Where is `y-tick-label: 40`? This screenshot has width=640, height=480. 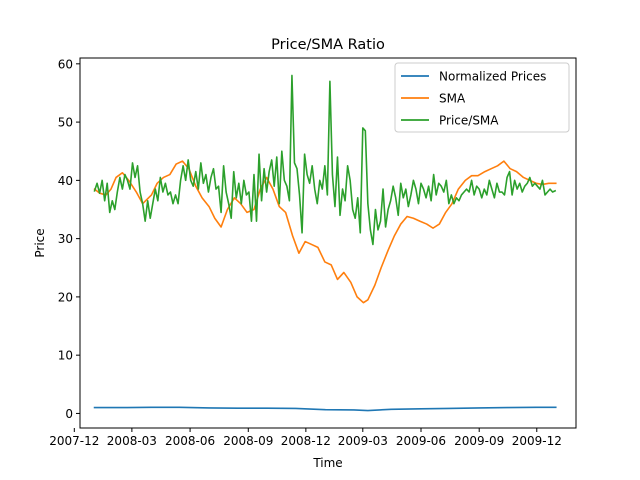 y-tick-label: 40 is located at coordinates (65, 181).